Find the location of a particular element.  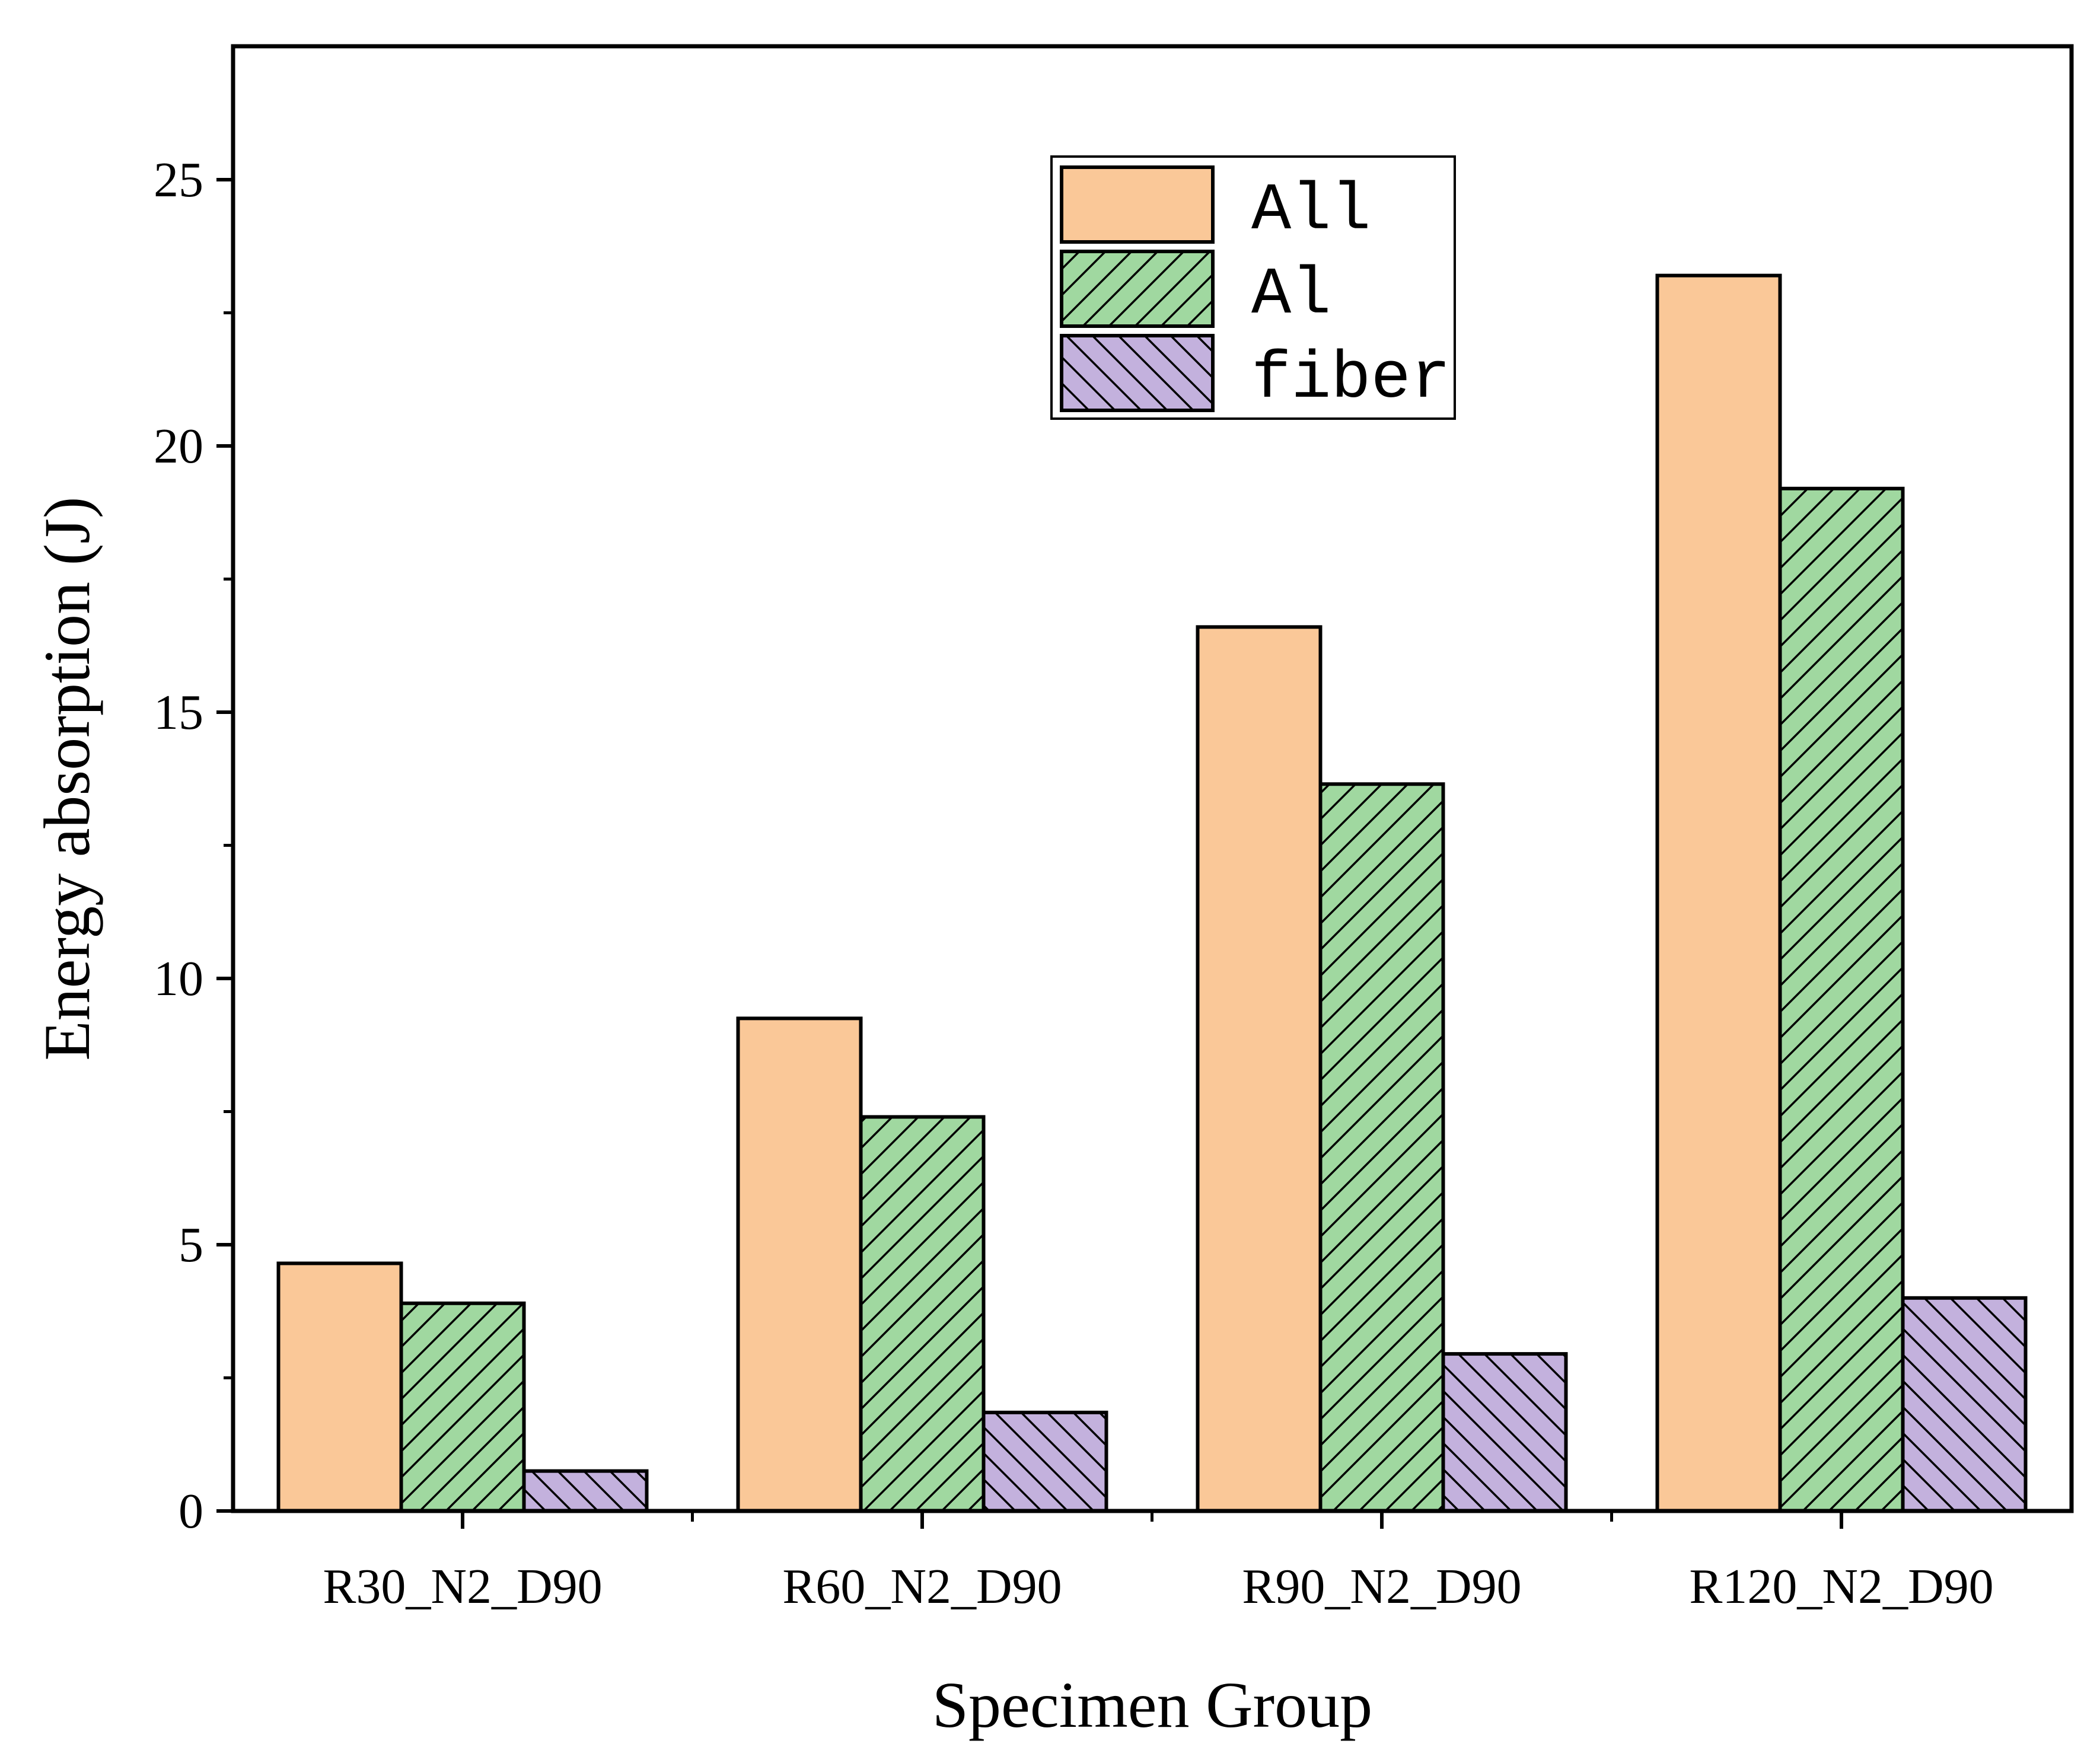

legend-label-all: All is located at coordinates (1311, 210).